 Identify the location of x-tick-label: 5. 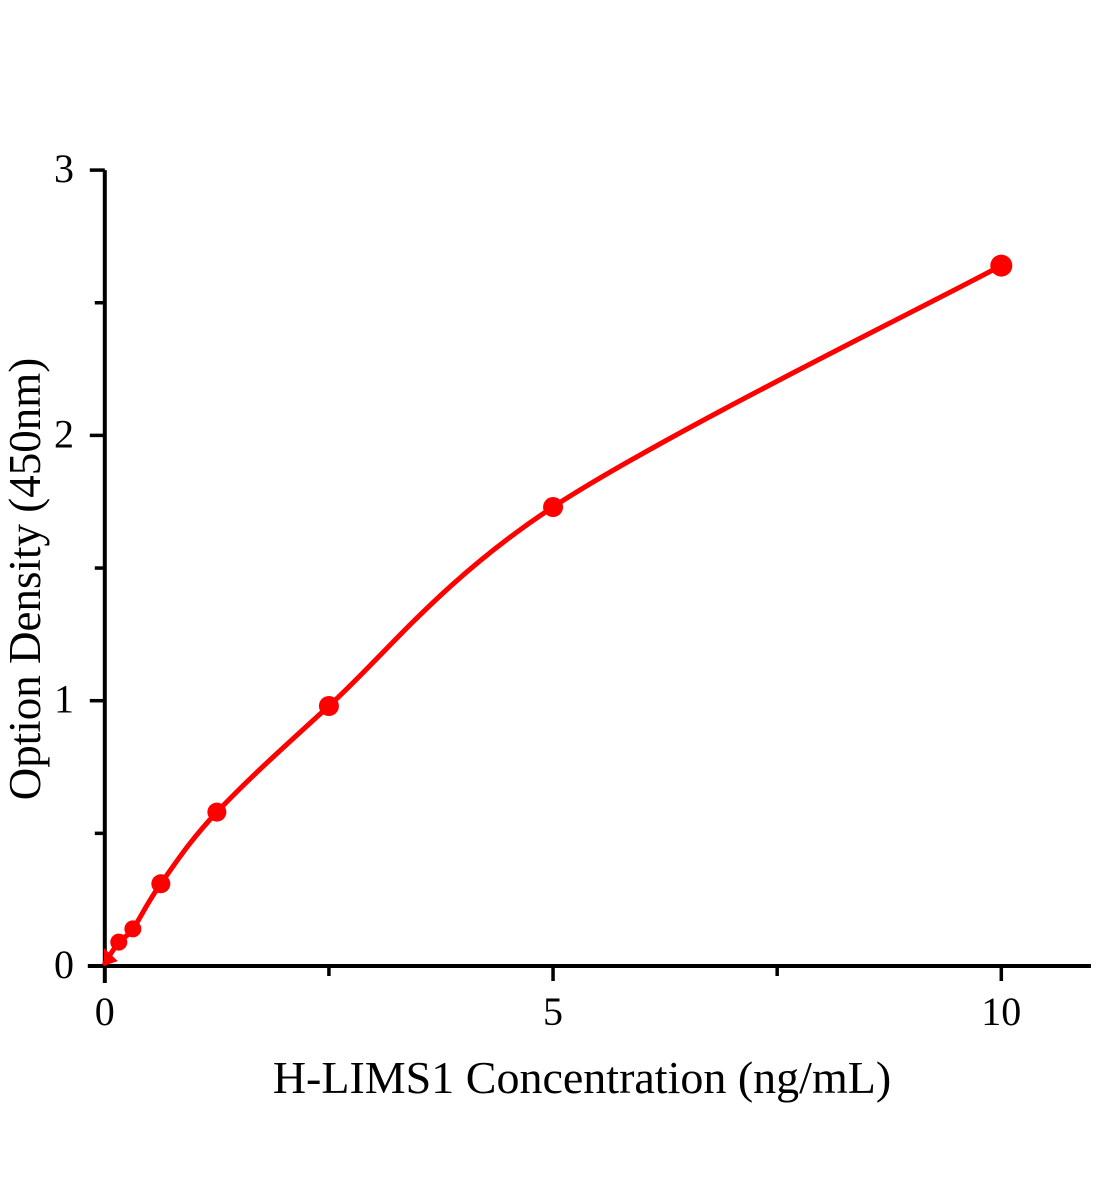
(553, 1011).